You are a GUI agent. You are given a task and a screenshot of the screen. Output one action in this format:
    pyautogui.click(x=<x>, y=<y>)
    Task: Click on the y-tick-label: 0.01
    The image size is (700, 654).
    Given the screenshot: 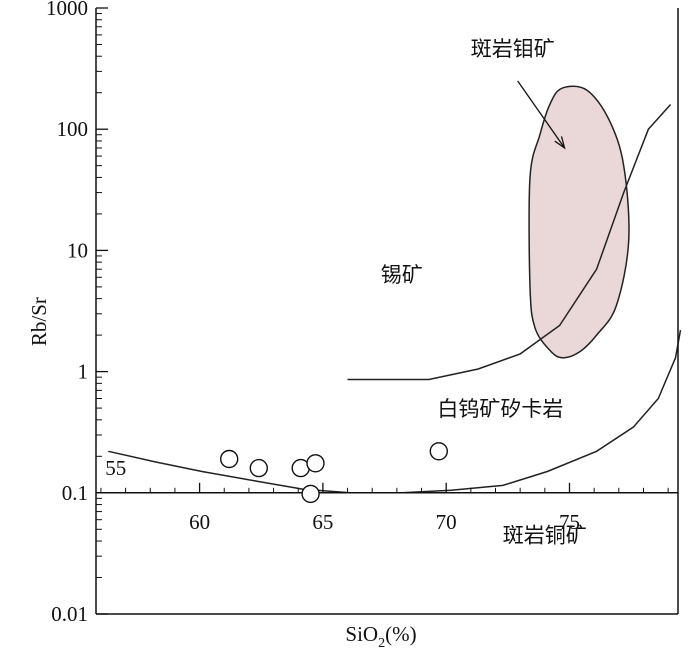 What is the action you would take?
    pyautogui.click(x=69, y=614)
    